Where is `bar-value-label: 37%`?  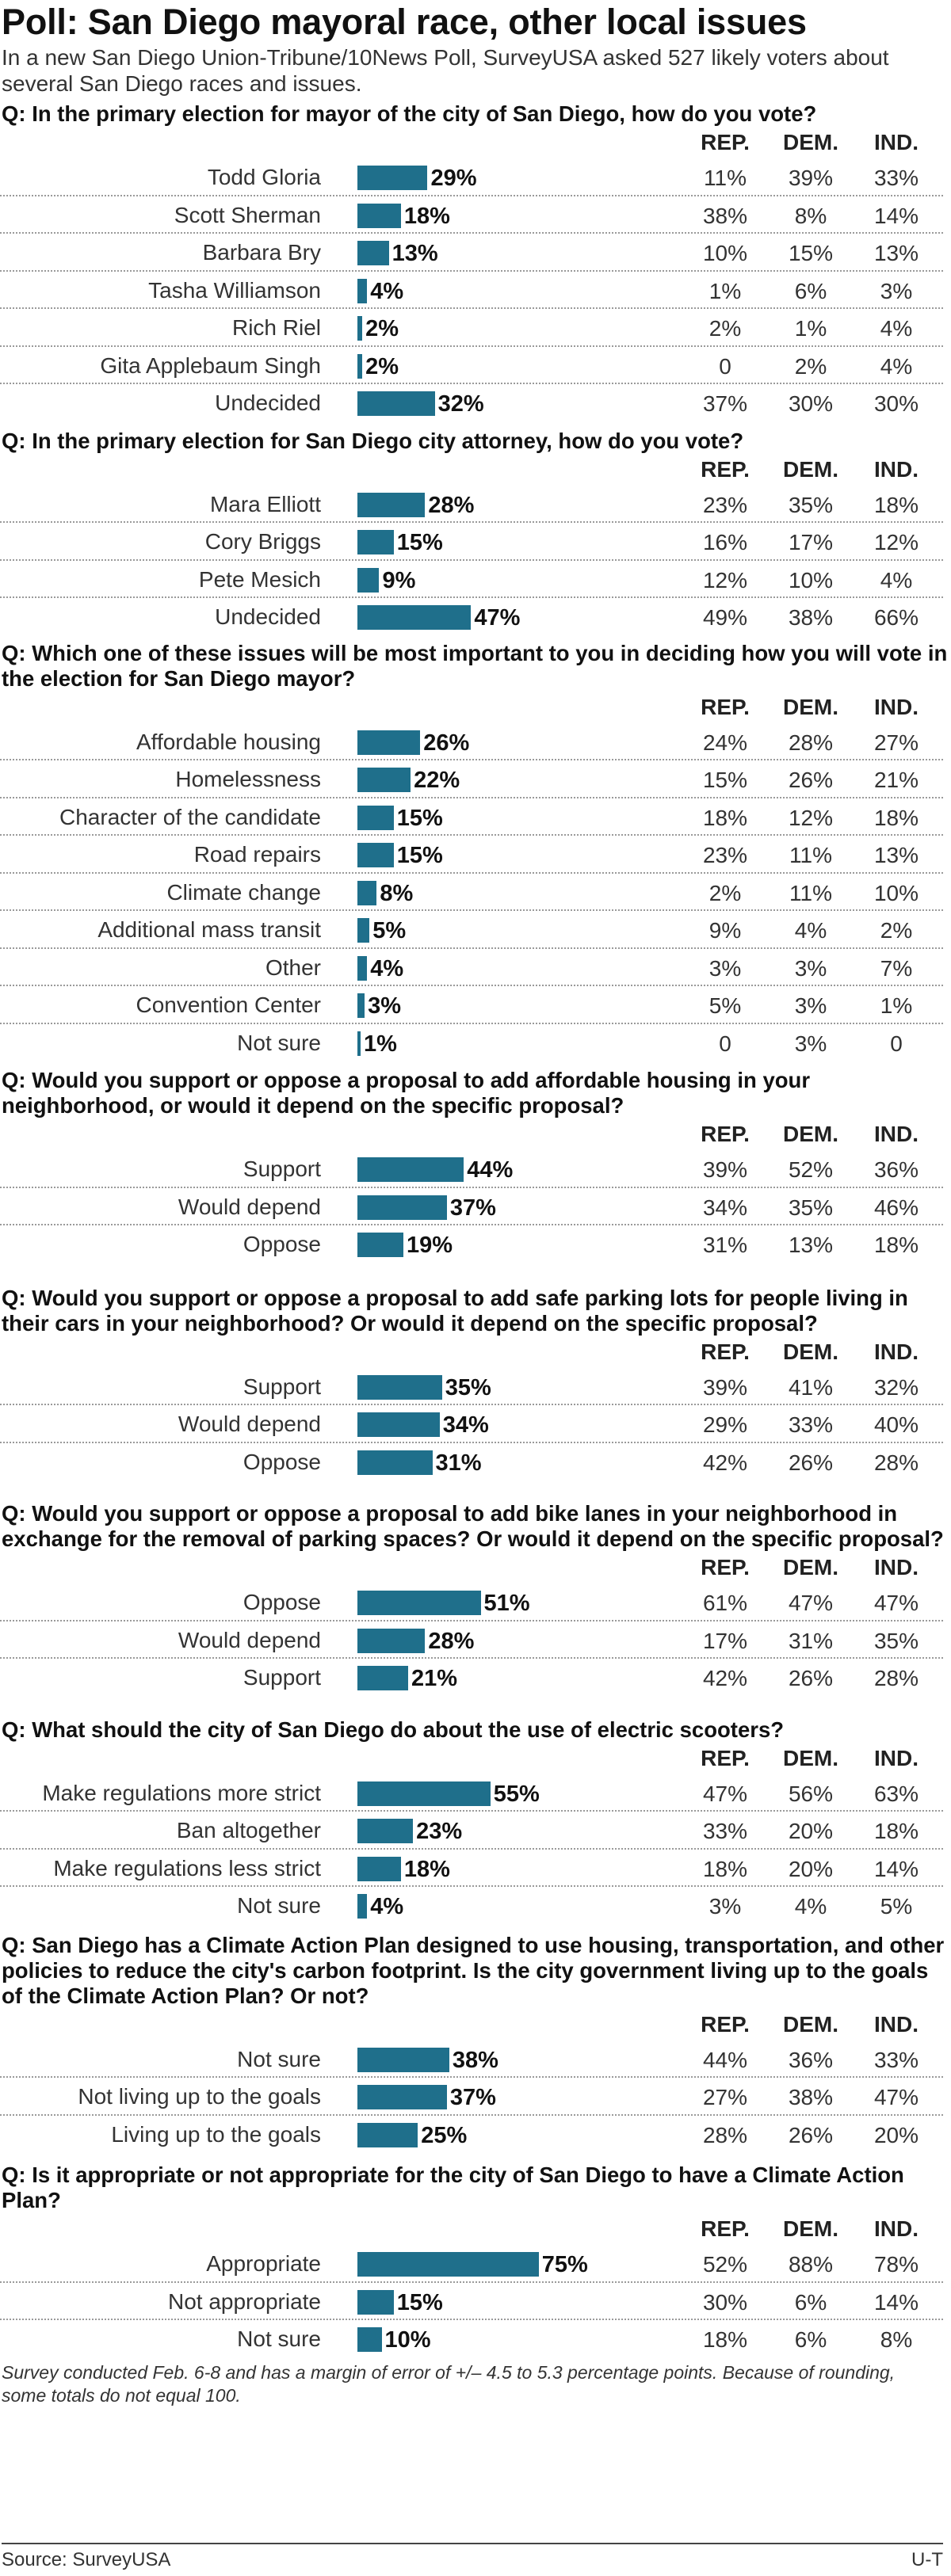 bar-value-label: 37% is located at coordinates (472, 1208).